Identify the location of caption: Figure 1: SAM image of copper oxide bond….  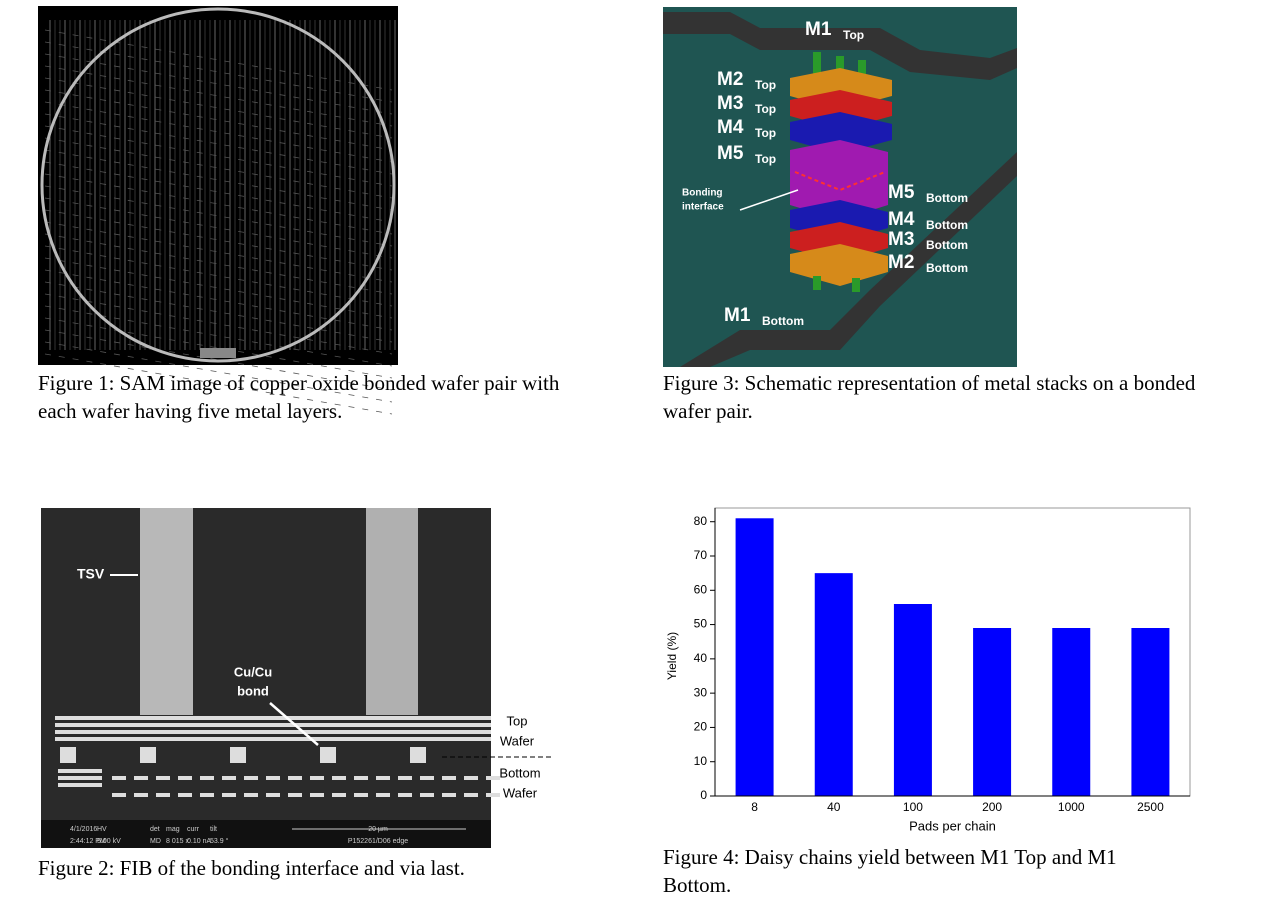
(299, 397).